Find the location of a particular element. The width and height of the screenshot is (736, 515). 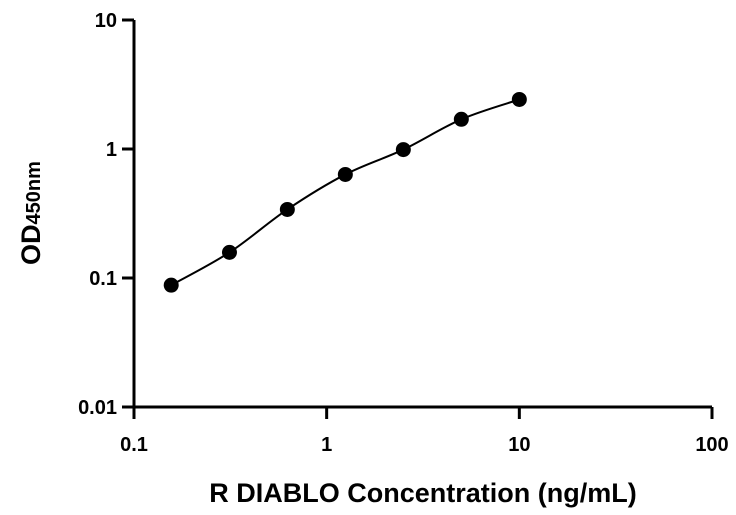

y-ticks: 0.01 0.1 1 10 is located at coordinates (106, 214).